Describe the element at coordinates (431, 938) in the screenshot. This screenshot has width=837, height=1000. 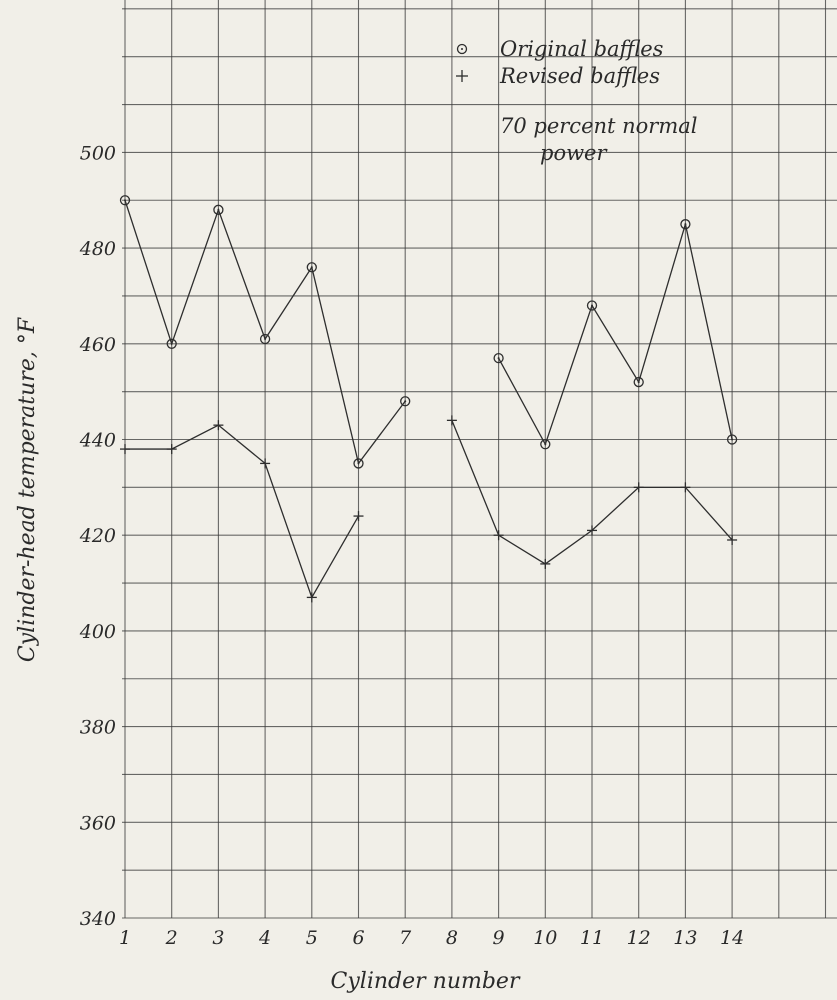
I see `x-axis-ticks: 1 2 3 4 5 6 7 8 9 10 11 12 13 14` at that location.